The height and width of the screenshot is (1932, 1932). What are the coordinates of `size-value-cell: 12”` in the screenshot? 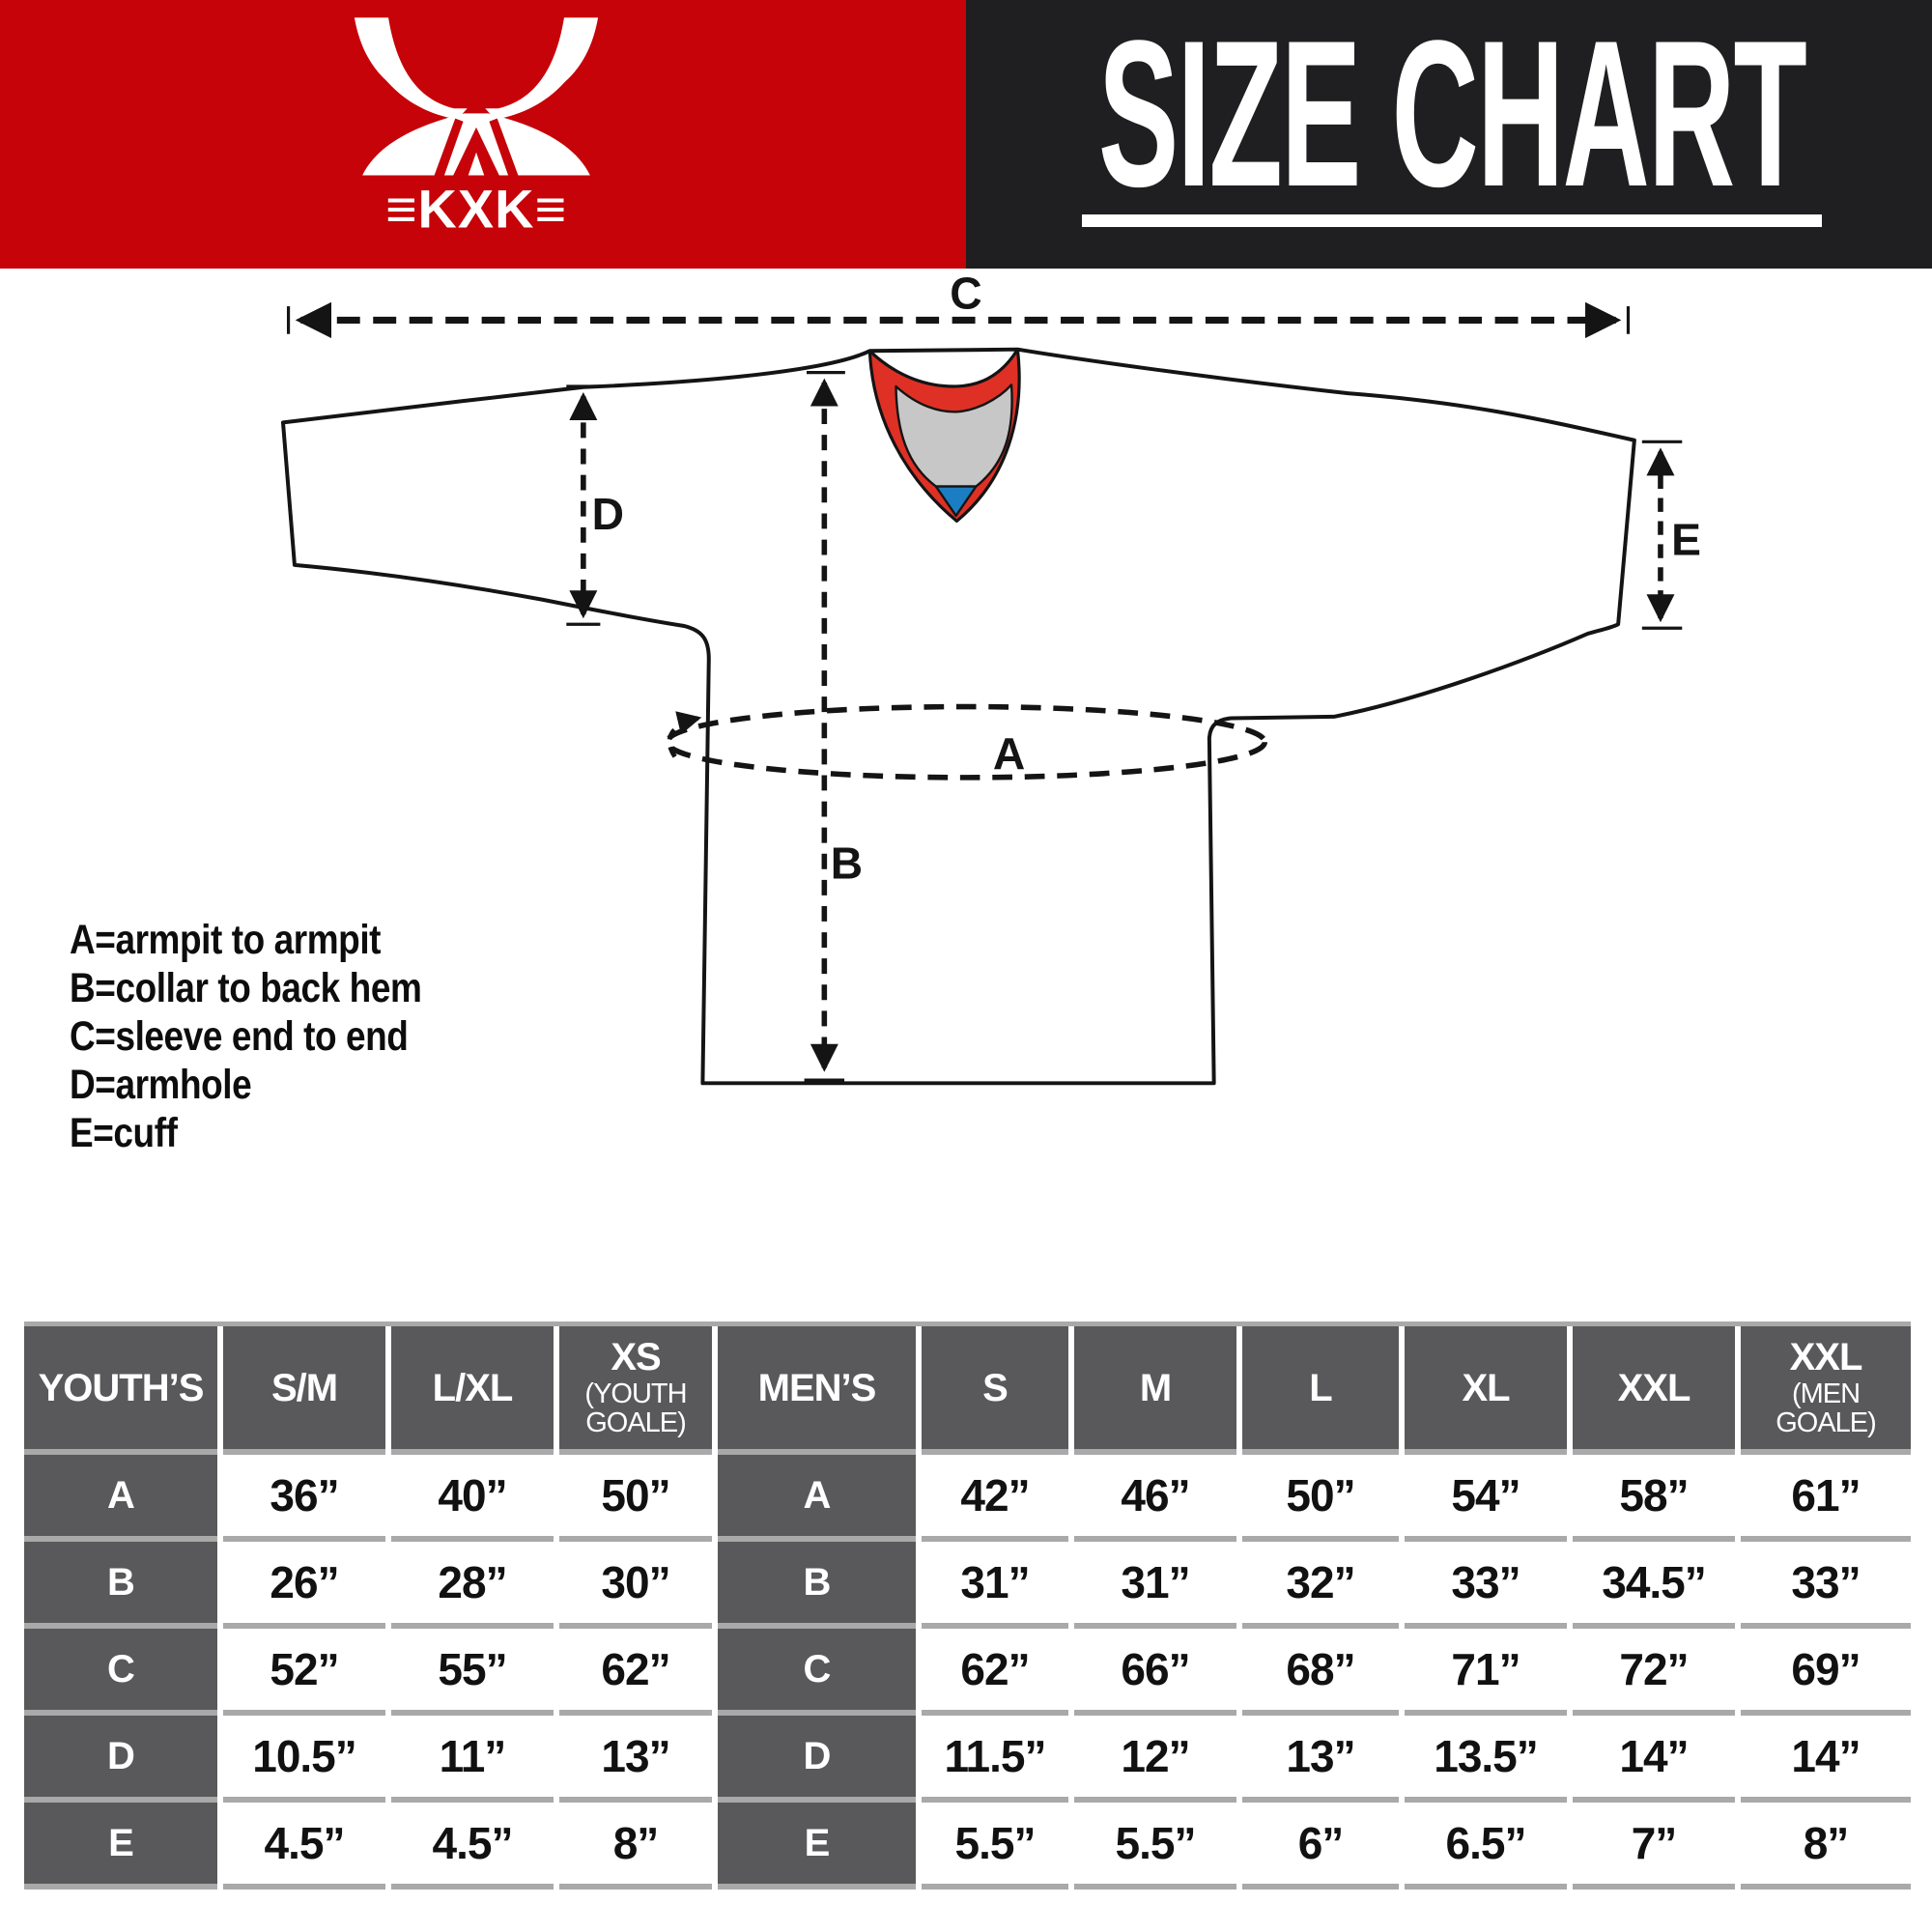 It's located at (1155, 1759).